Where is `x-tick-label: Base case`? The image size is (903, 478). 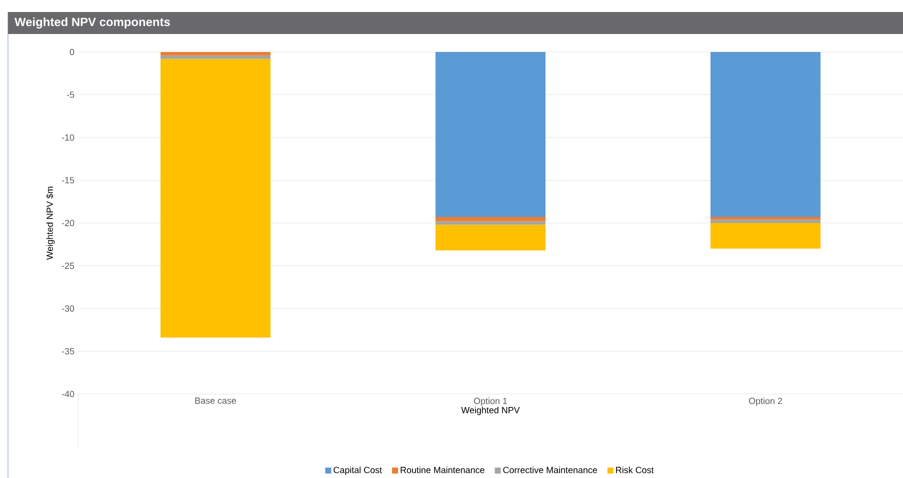 x-tick-label: Base case is located at coordinates (215, 401).